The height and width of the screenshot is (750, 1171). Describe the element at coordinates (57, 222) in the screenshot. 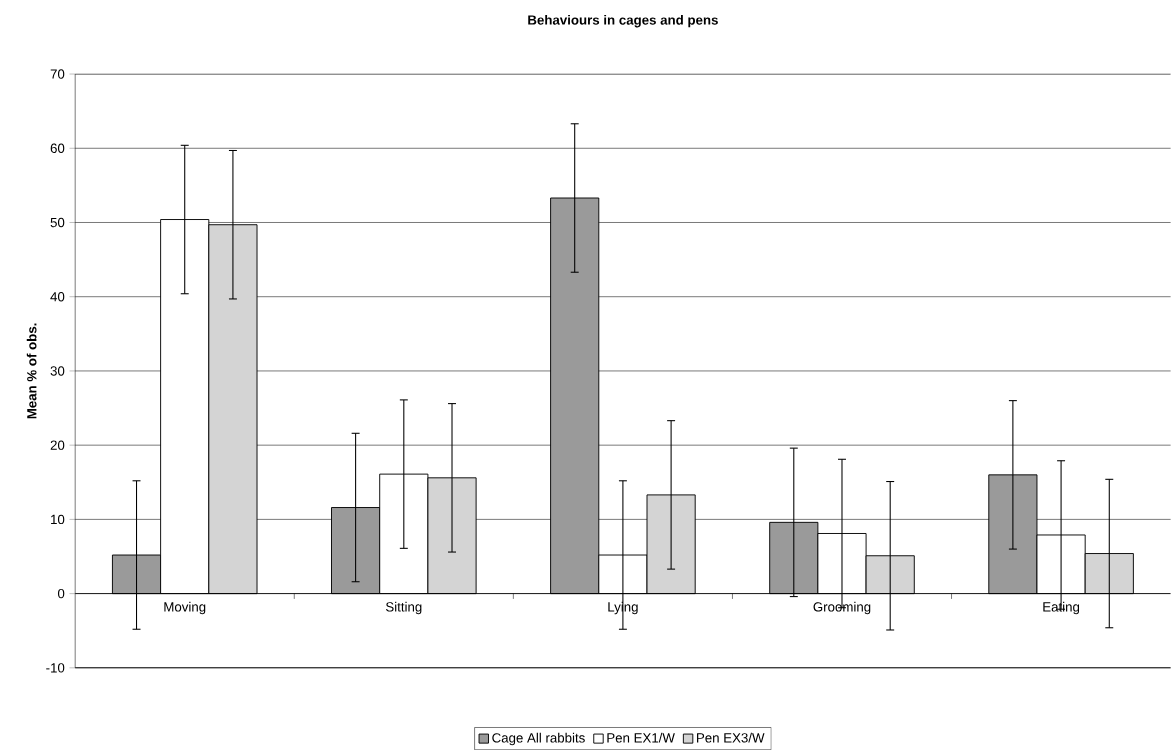

I see `y-tick-label: 50` at that location.